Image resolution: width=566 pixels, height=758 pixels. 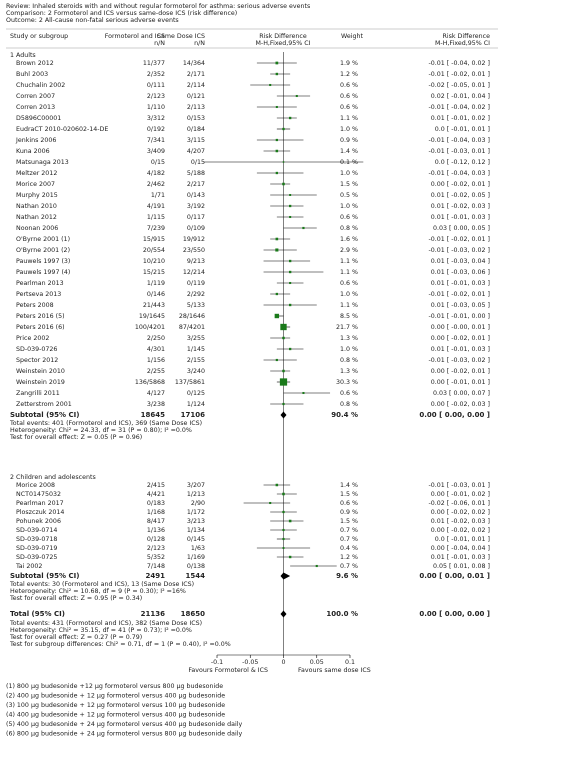 What do you see at coordinates (349, 63) in the screenshot?
I see `weight: 1.9 %` at bounding box center [349, 63].